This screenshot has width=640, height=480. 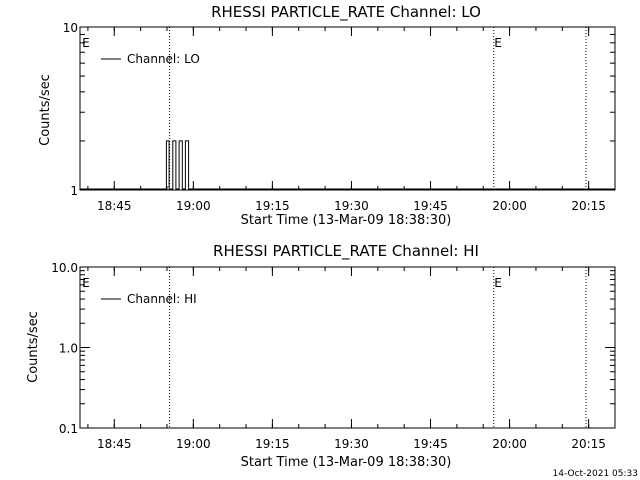 I want to click on y-tick-label: 1.0, so click(x=68, y=349).